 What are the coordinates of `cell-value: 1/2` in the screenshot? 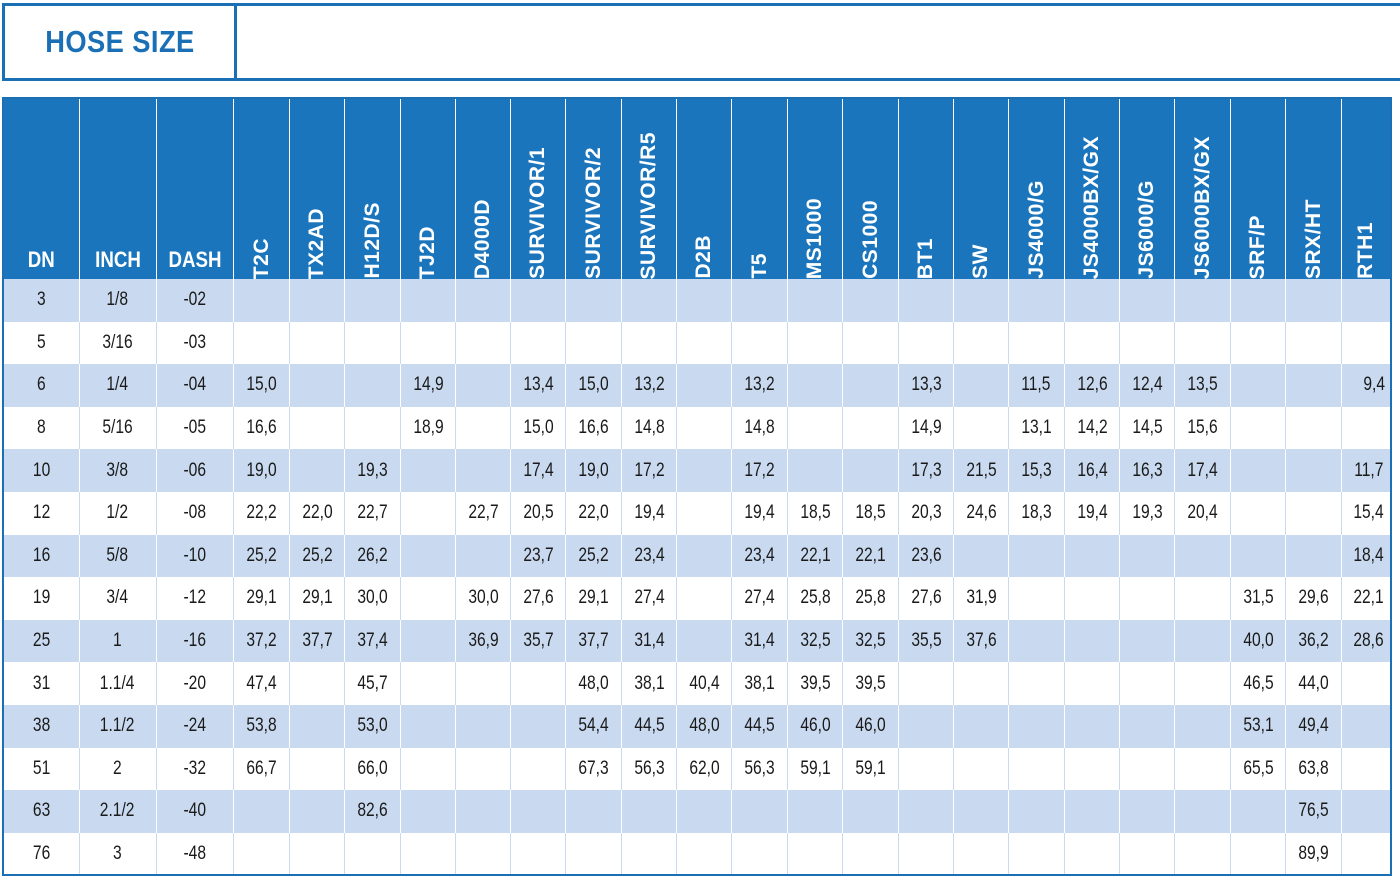 It's located at (117, 513).